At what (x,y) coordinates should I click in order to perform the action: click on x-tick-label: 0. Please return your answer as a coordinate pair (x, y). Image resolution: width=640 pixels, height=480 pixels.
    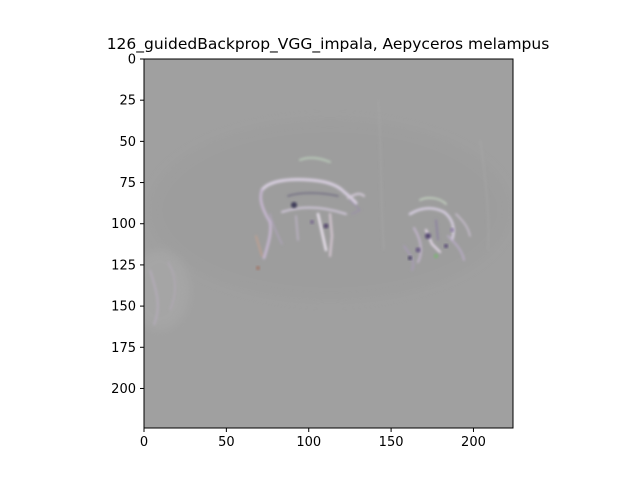
    Looking at the image, I should click on (144, 442).